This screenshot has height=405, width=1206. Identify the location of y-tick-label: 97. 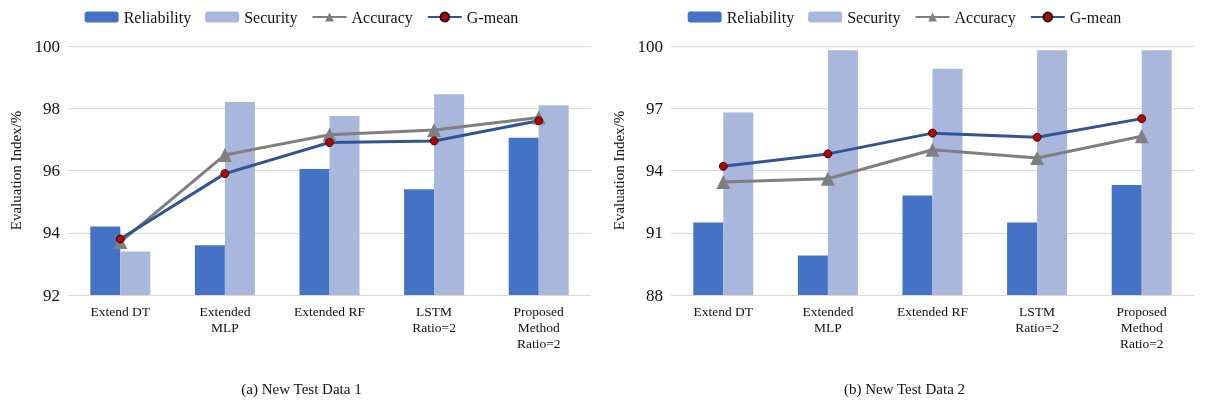
(655, 108).